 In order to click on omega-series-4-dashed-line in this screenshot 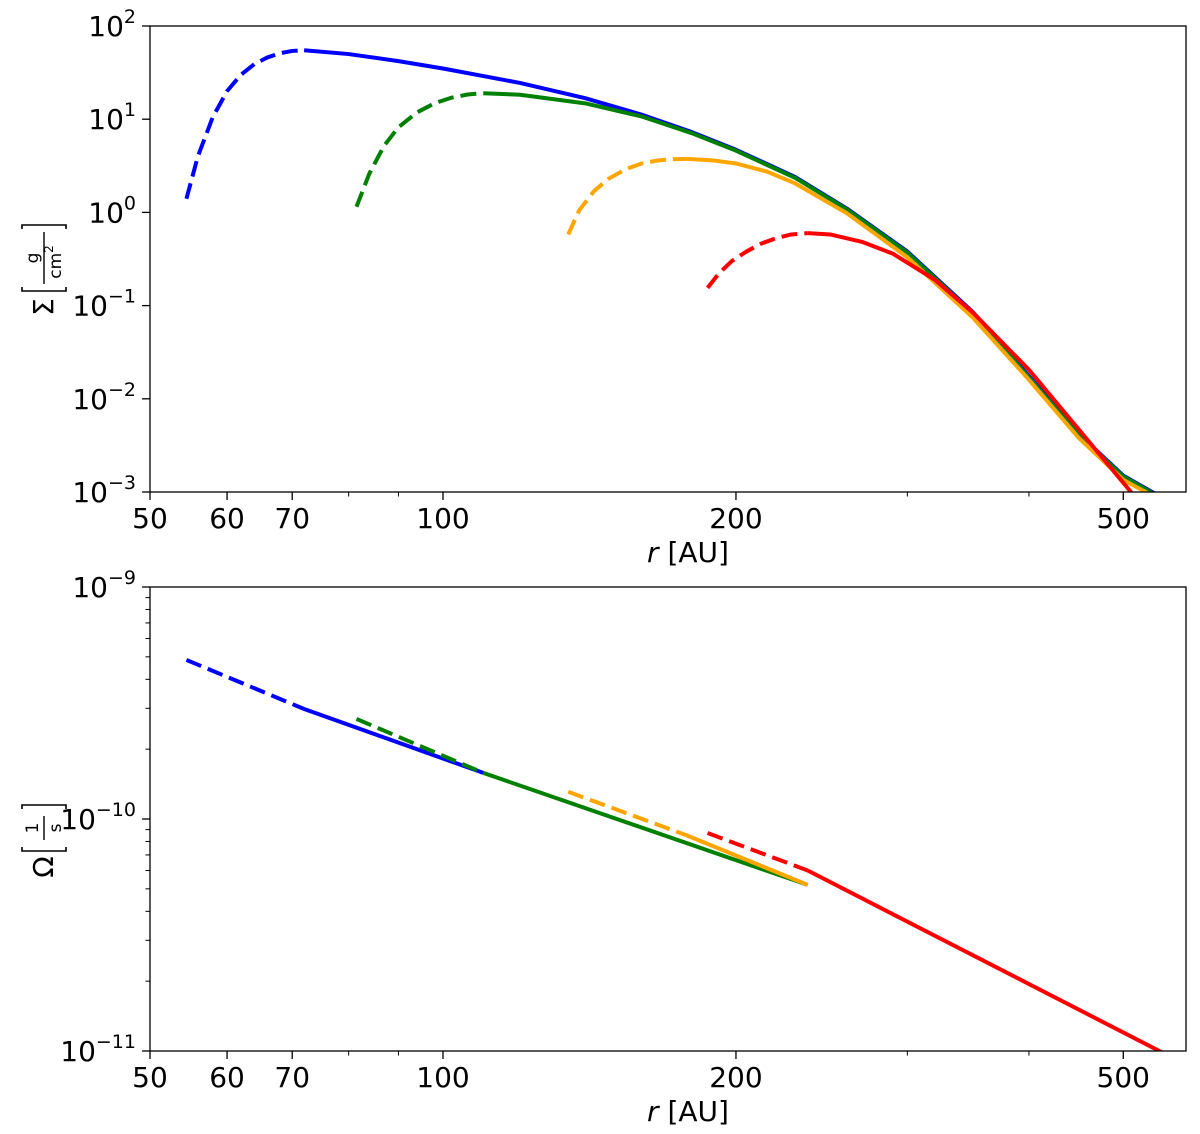, I will do `click(757, 852)`.